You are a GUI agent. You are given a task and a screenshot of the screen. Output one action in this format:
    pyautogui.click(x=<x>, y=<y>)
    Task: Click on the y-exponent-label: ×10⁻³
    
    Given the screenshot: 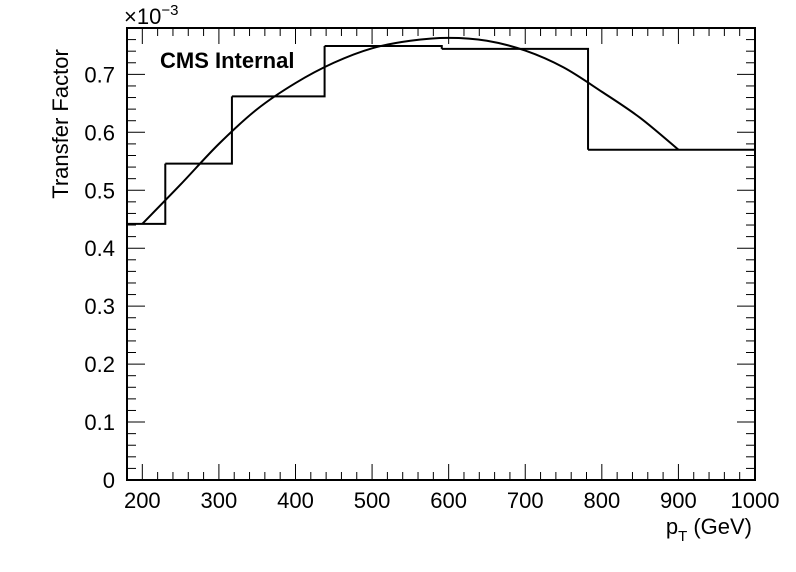 What is the action you would take?
    pyautogui.click(x=151, y=15)
    